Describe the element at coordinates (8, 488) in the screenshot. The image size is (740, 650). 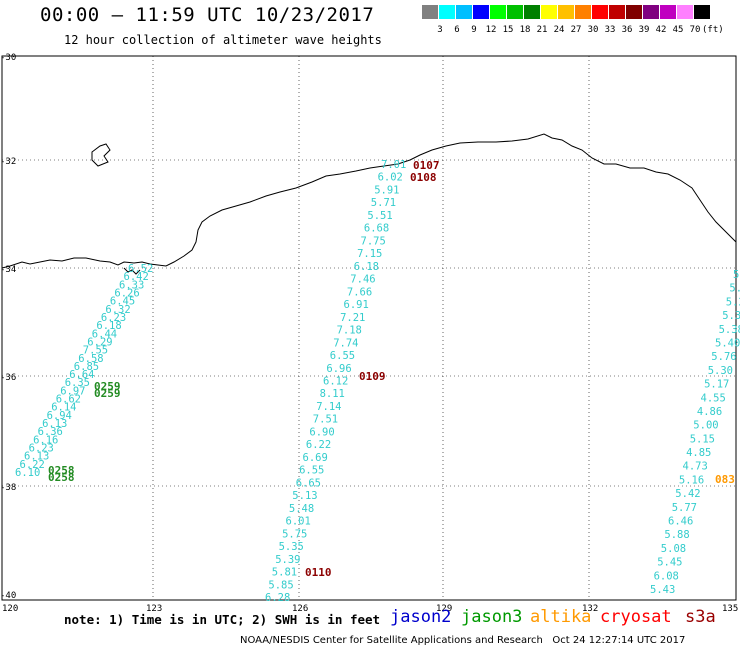
I see `lat-label-38: -38` at that location.